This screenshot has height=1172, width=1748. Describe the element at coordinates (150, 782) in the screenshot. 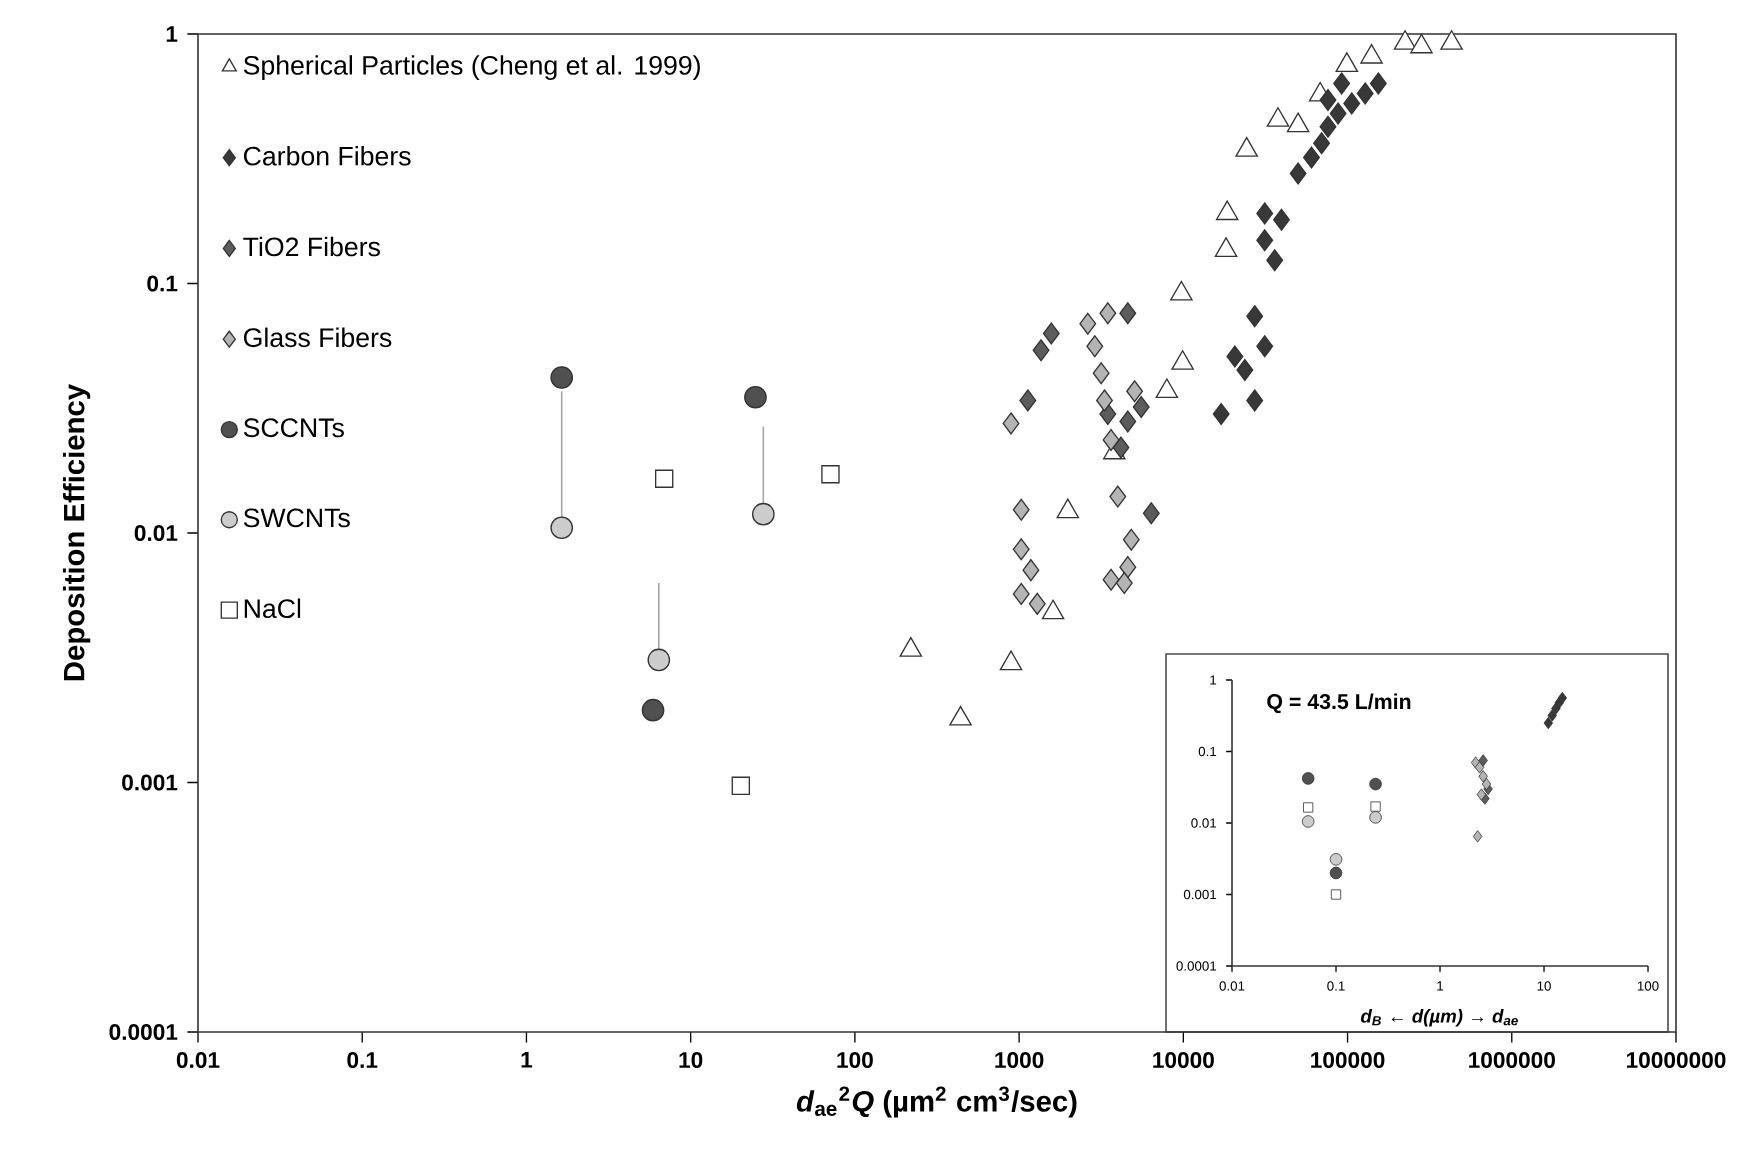

I see `y-tick-label: 0.001` at that location.